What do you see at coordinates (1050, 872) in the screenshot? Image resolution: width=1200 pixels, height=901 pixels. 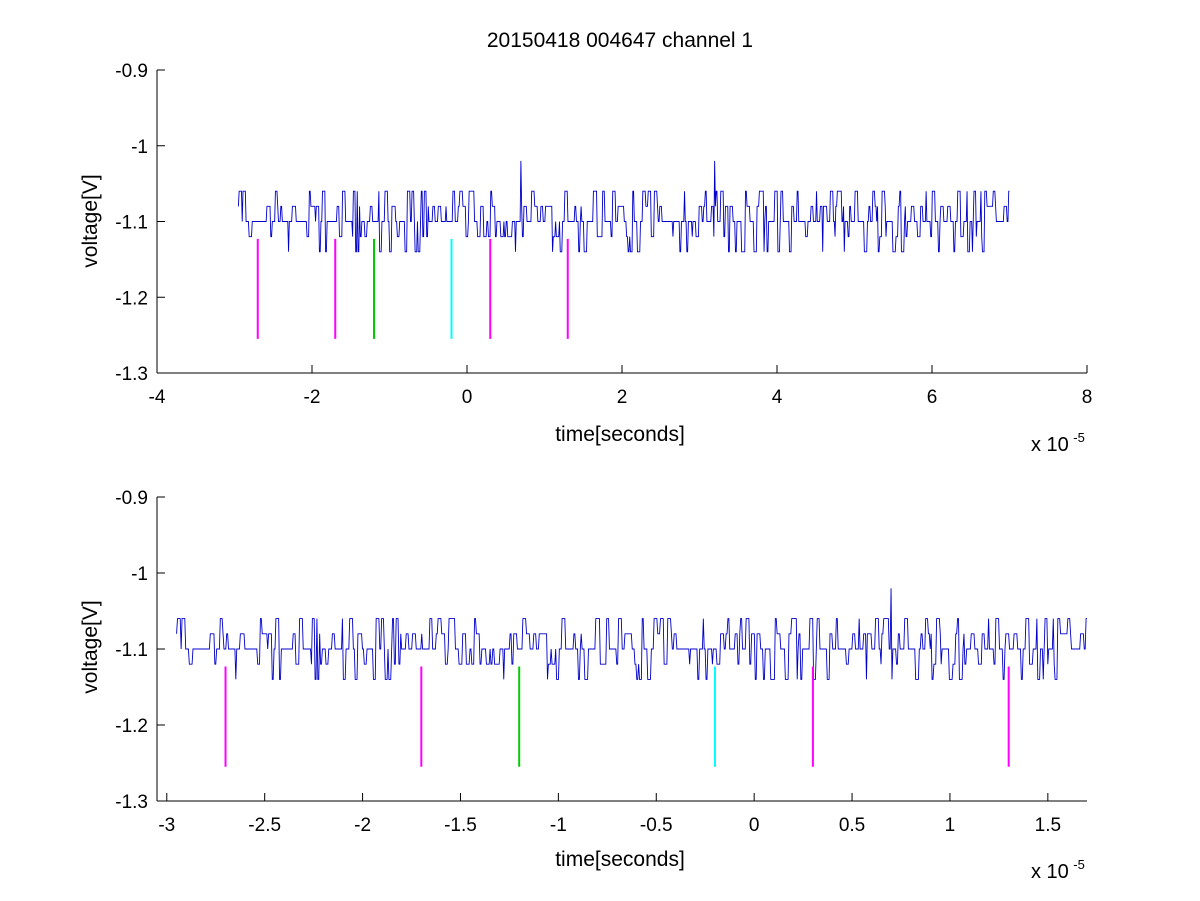 I see `x-multiplier-base-bottom: x 10` at bounding box center [1050, 872].